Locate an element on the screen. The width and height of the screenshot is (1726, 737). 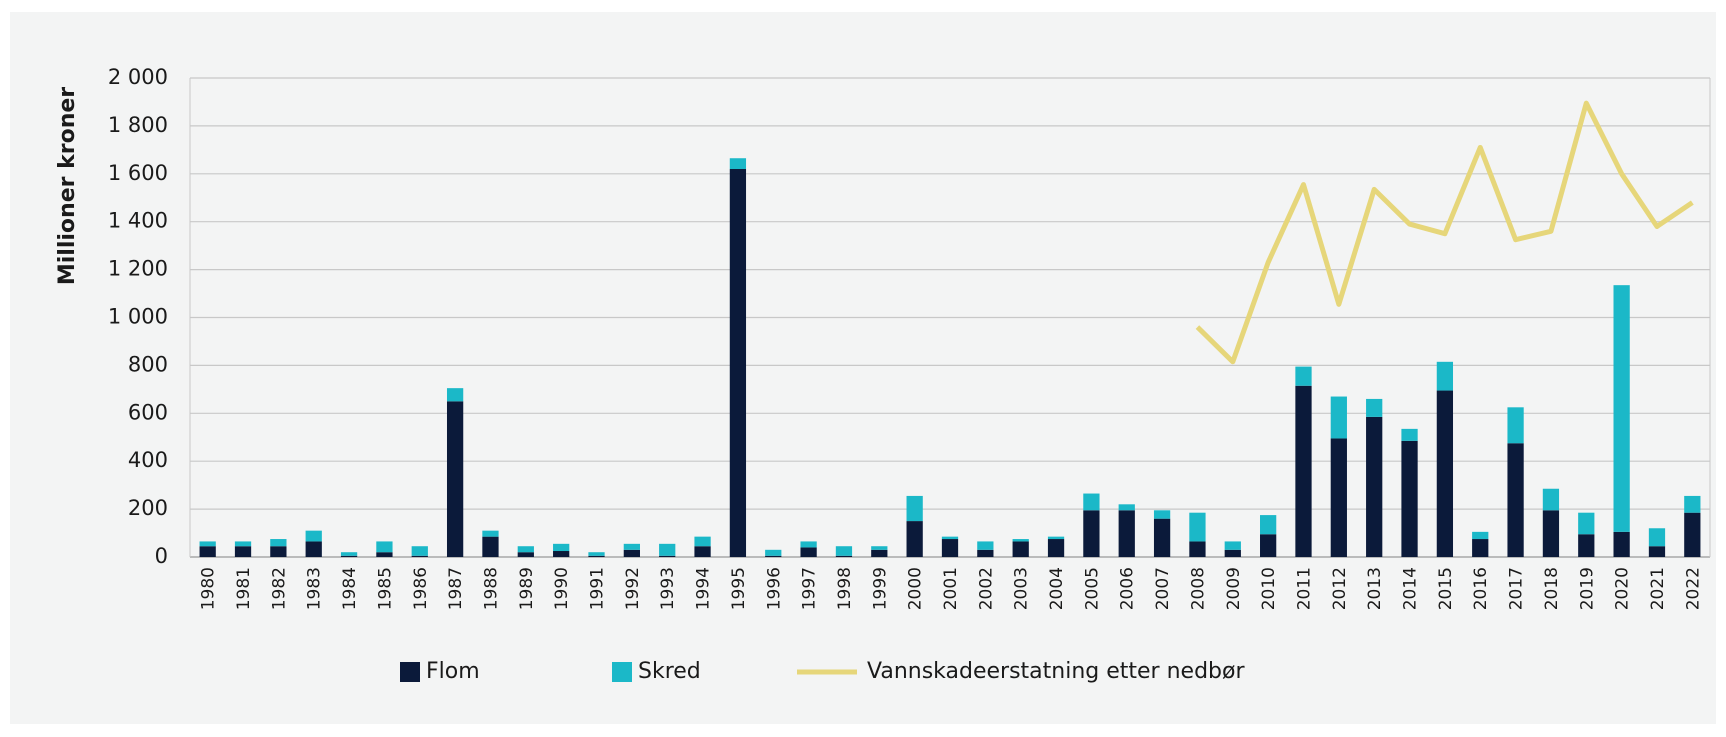
x-tick-label: 2007 is located at coordinates (1163, 588).